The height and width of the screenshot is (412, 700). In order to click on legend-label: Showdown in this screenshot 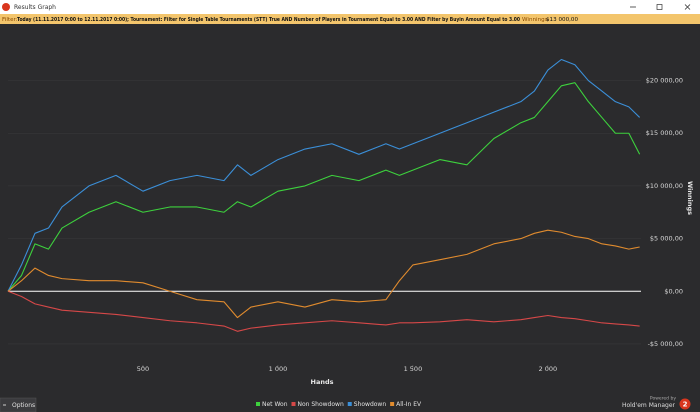, I will do `click(370, 404)`.